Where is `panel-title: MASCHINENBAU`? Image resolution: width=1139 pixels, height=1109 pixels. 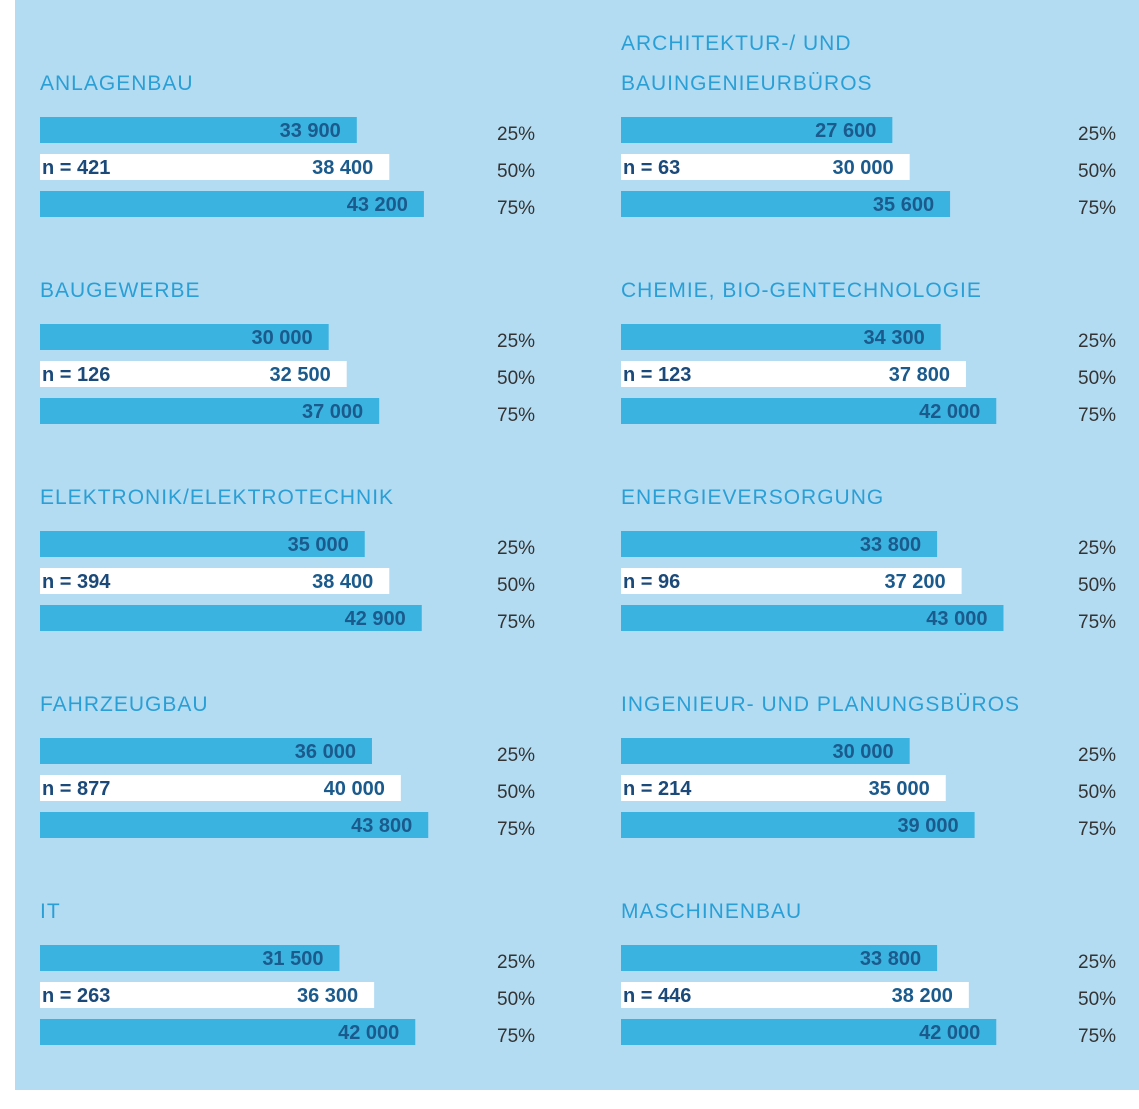 panel-title: MASCHINENBAU is located at coordinates (711, 911).